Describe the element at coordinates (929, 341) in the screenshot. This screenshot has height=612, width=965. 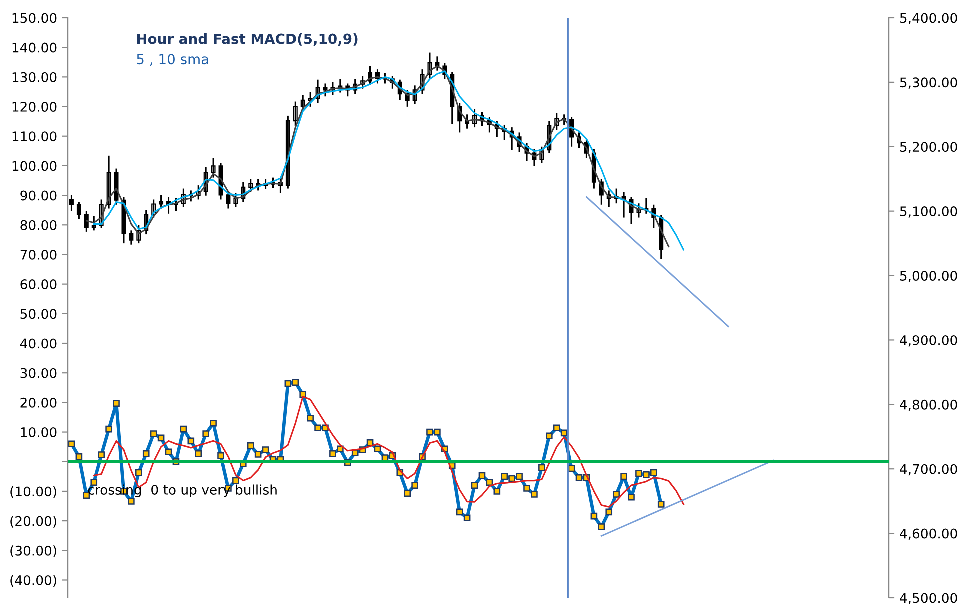
I see `y2-tick-label: 4,900.00` at that location.